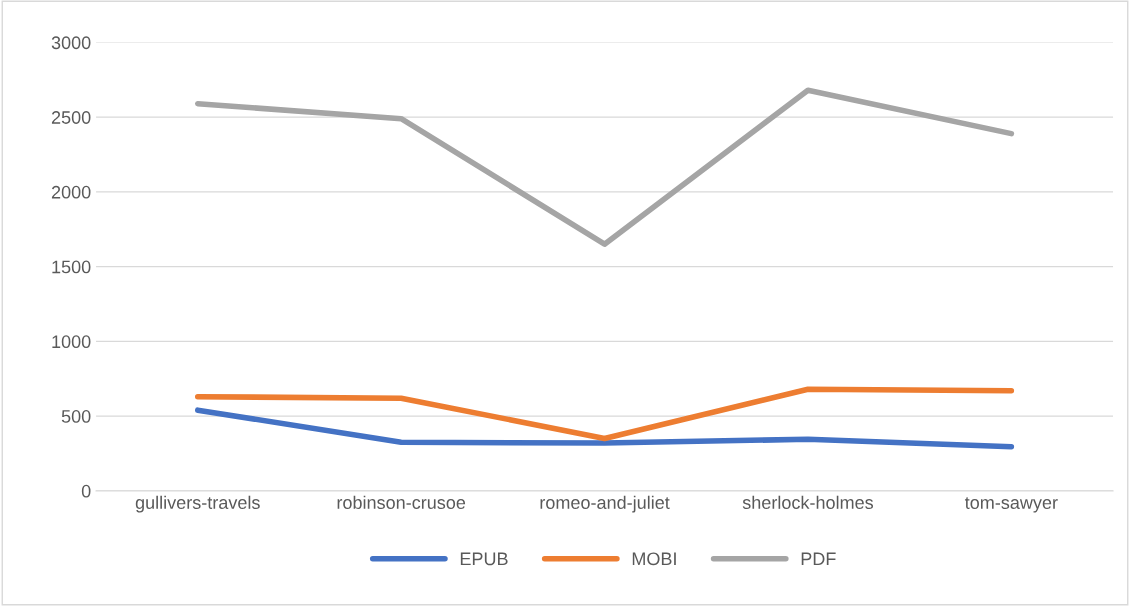 This screenshot has height=606, width=1130. What do you see at coordinates (71, 342) in the screenshot?
I see `y-tick-label: 1000` at bounding box center [71, 342].